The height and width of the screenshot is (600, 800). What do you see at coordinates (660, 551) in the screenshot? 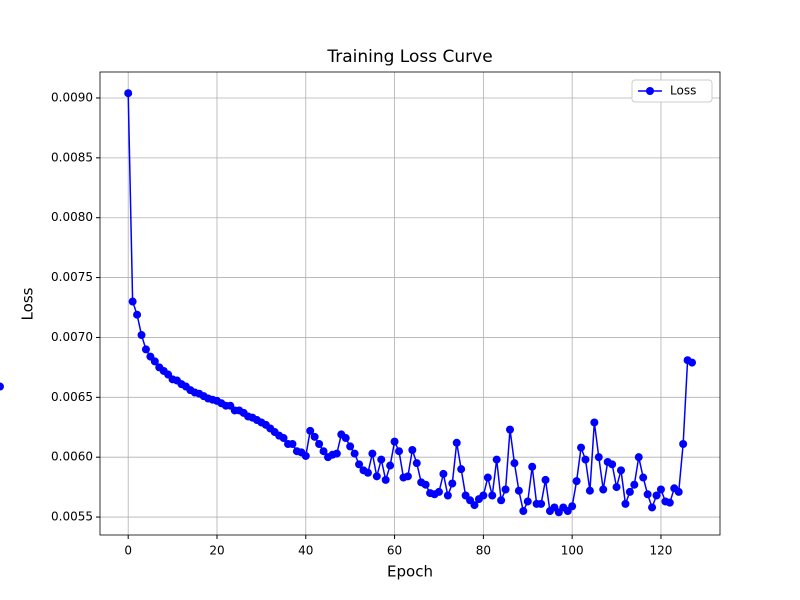
I see `x-tick-label: 120` at bounding box center [660, 551].